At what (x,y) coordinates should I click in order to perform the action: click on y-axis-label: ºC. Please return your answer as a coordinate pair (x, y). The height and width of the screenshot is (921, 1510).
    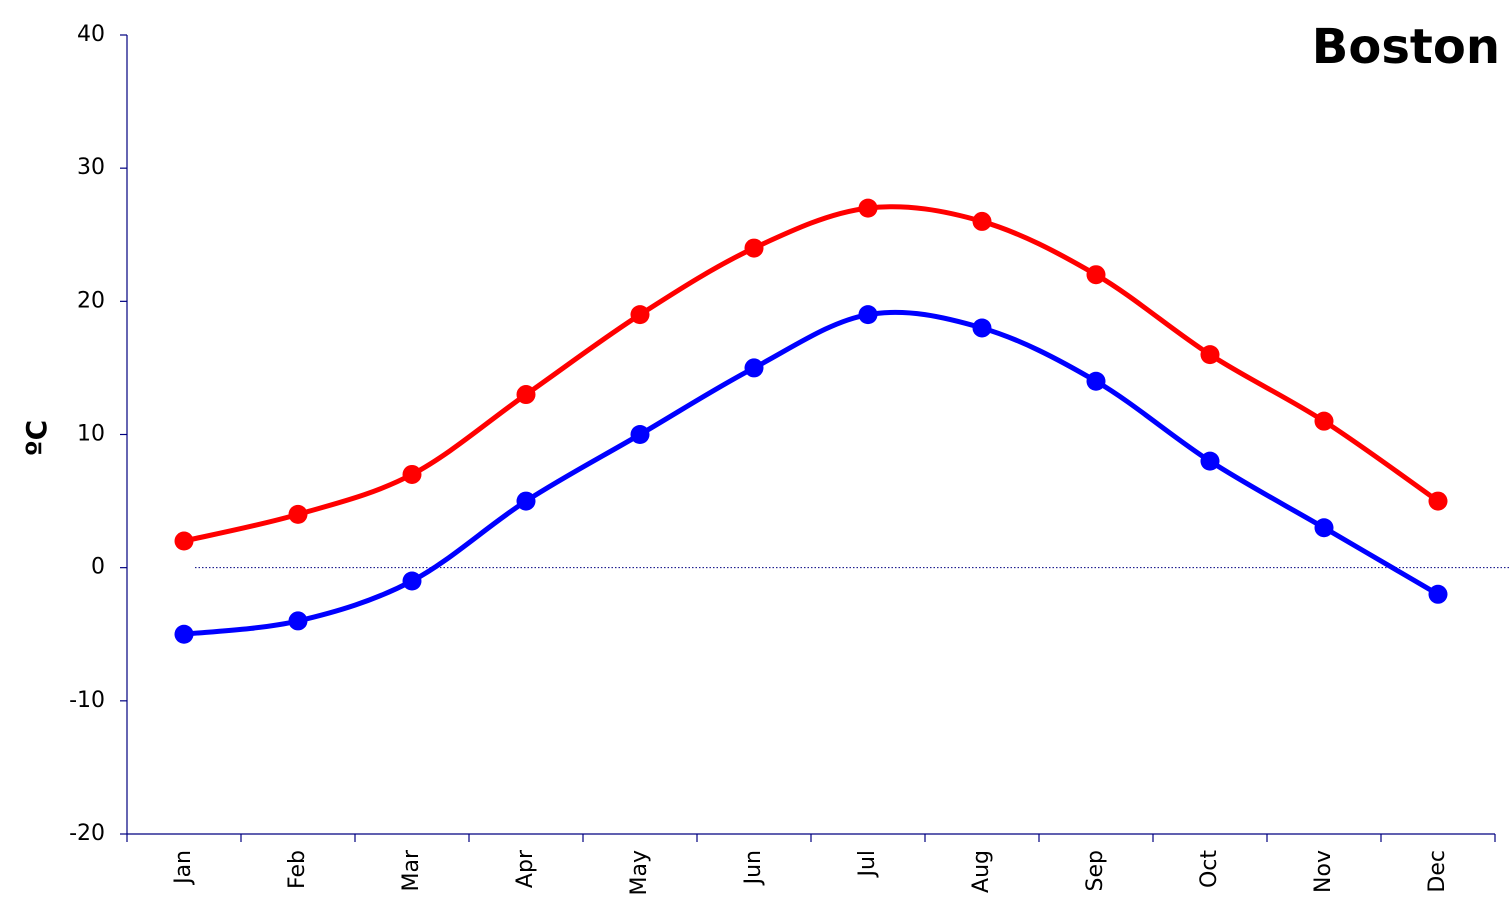
    Looking at the image, I should click on (36, 438).